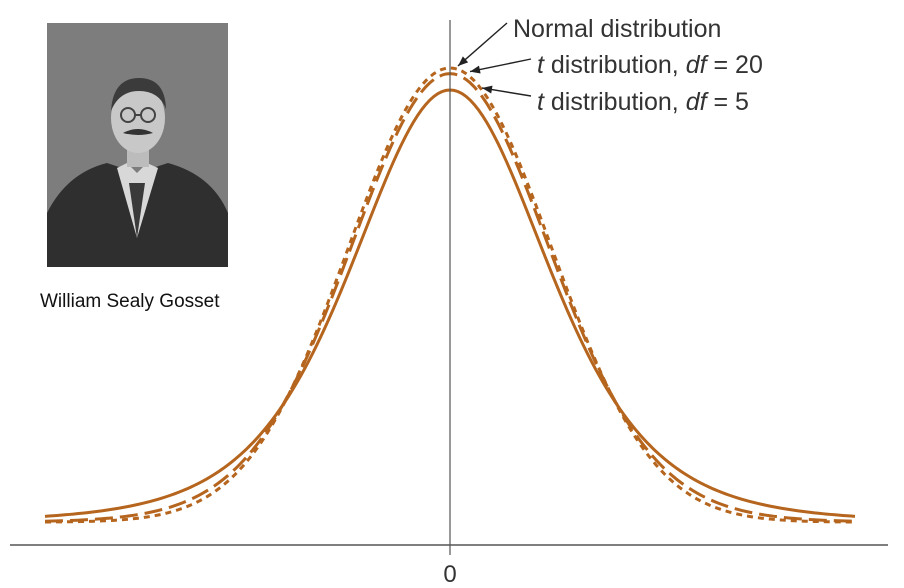 This screenshot has height=588, width=904. I want to click on x-tick-label: 0, so click(449, 574).